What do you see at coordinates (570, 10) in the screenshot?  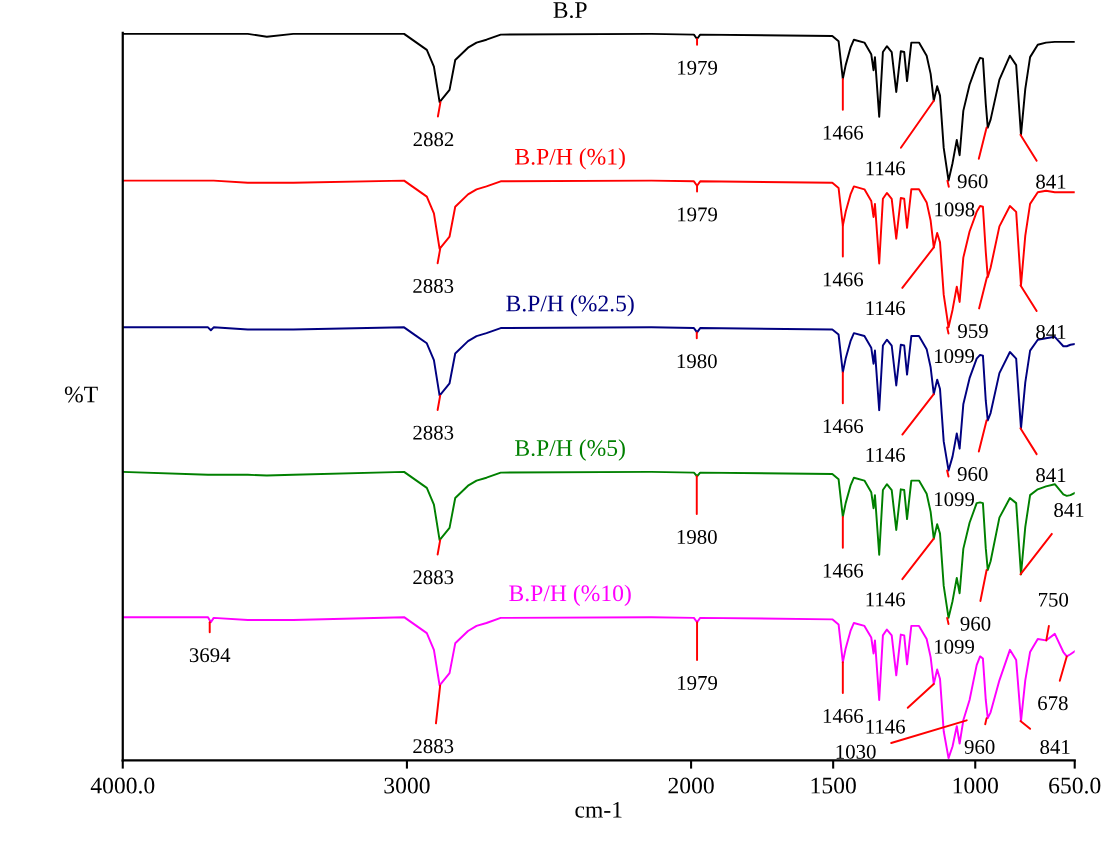 I see `series-label: B.P` at bounding box center [570, 10].